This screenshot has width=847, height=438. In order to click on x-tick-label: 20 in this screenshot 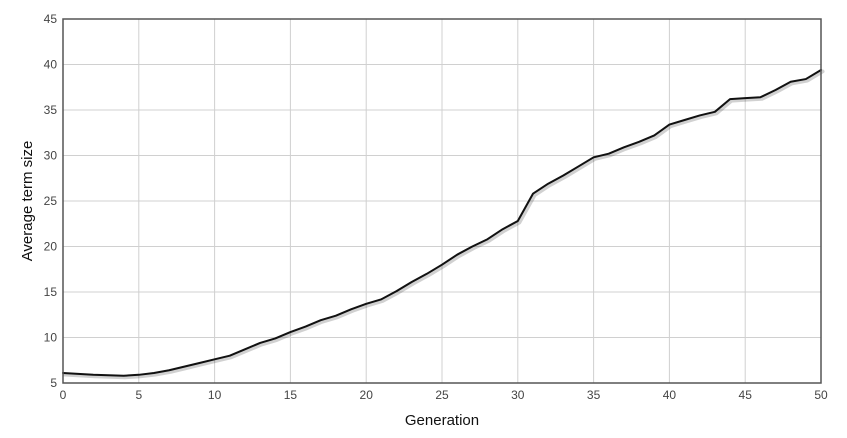, I will do `click(367, 395)`.